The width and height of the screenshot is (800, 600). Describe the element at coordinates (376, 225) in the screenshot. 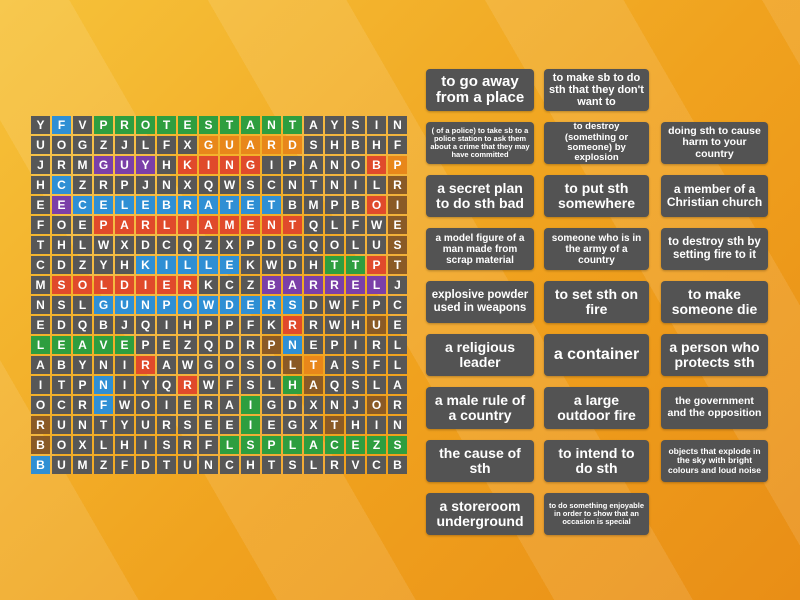

I see `grid-cell: W` at that location.